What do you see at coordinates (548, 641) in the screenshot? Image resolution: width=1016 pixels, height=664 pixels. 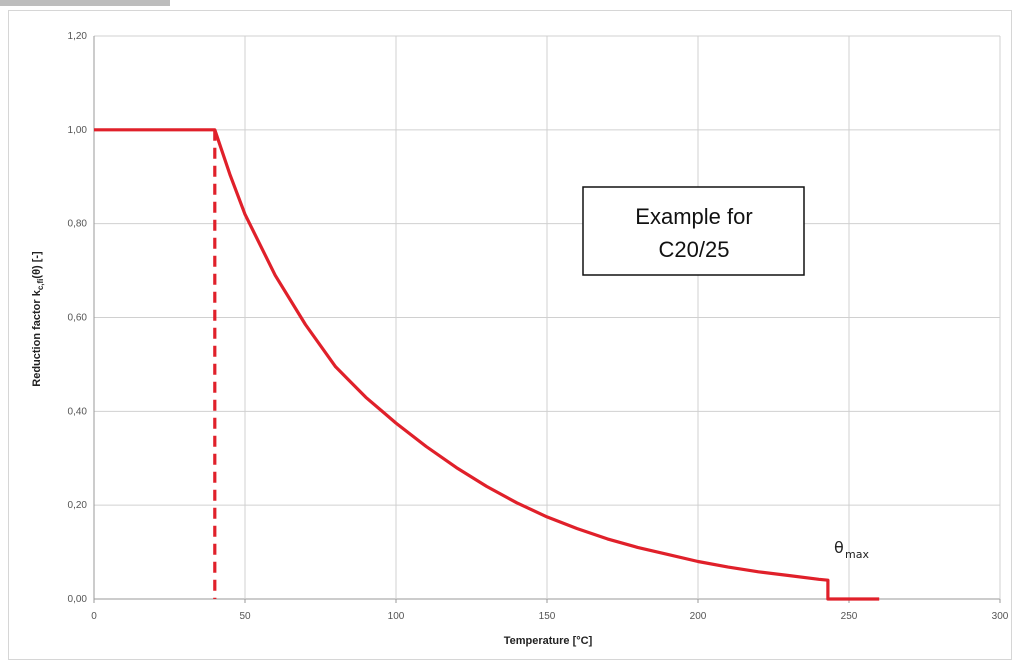 I see `x-axis-title: Temperature [°C]` at bounding box center [548, 641].